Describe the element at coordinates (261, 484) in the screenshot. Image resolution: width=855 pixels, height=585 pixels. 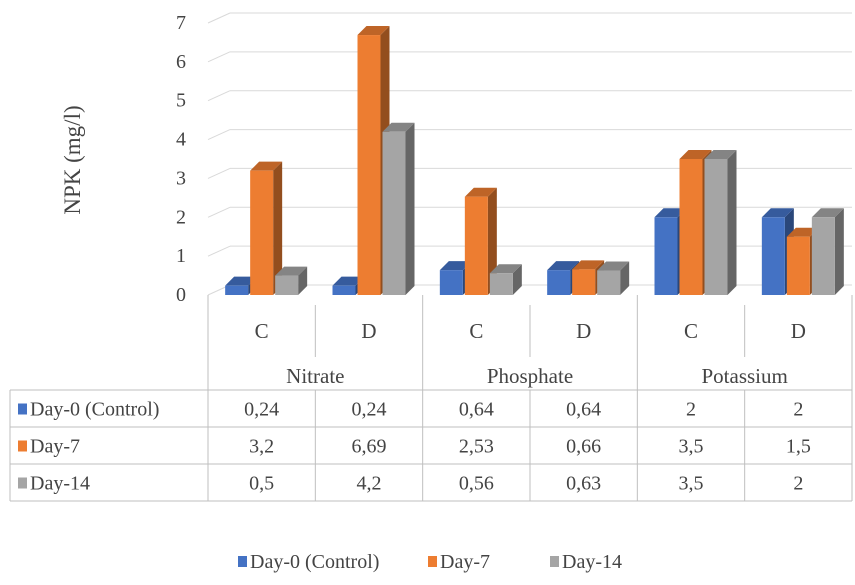
I see `table-cell: 0,5` at that location.